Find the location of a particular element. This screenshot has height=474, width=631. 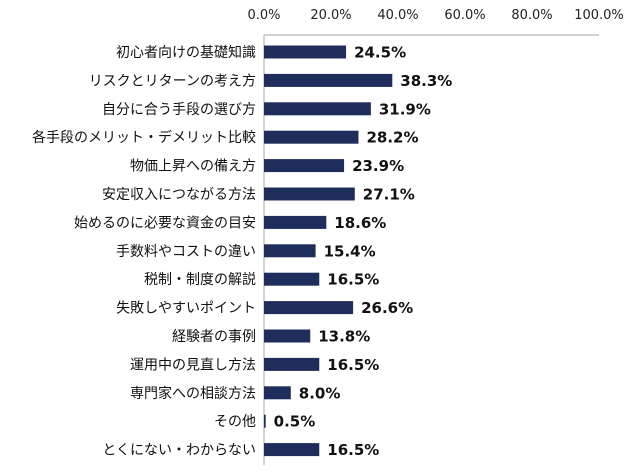

x-tick-label: 100.0% is located at coordinates (599, 15).